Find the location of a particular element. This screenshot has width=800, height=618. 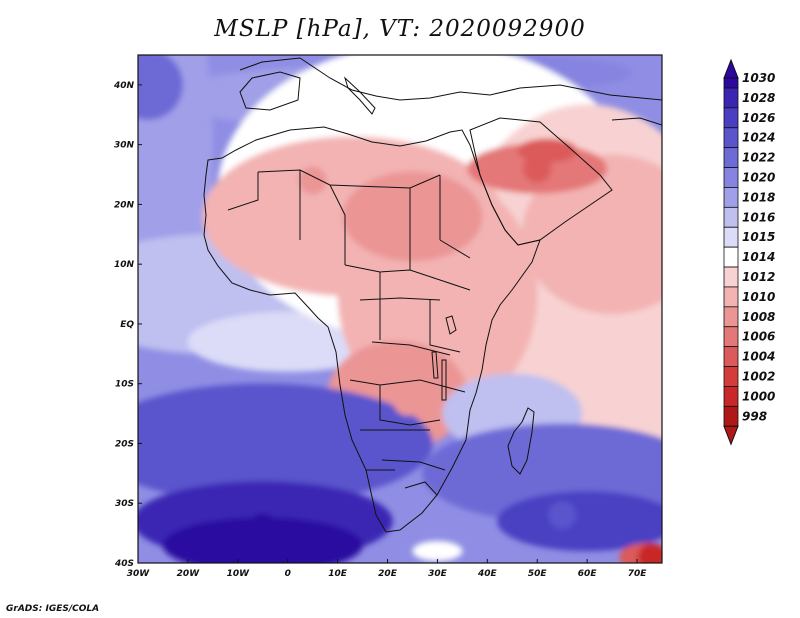

y-tick-label: 10N is located at coordinates (124, 265).